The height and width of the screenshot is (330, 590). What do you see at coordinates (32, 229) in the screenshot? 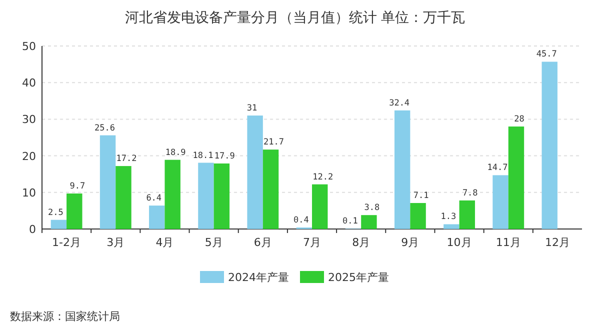
I see `ytick: 0` at bounding box center [32, 229].